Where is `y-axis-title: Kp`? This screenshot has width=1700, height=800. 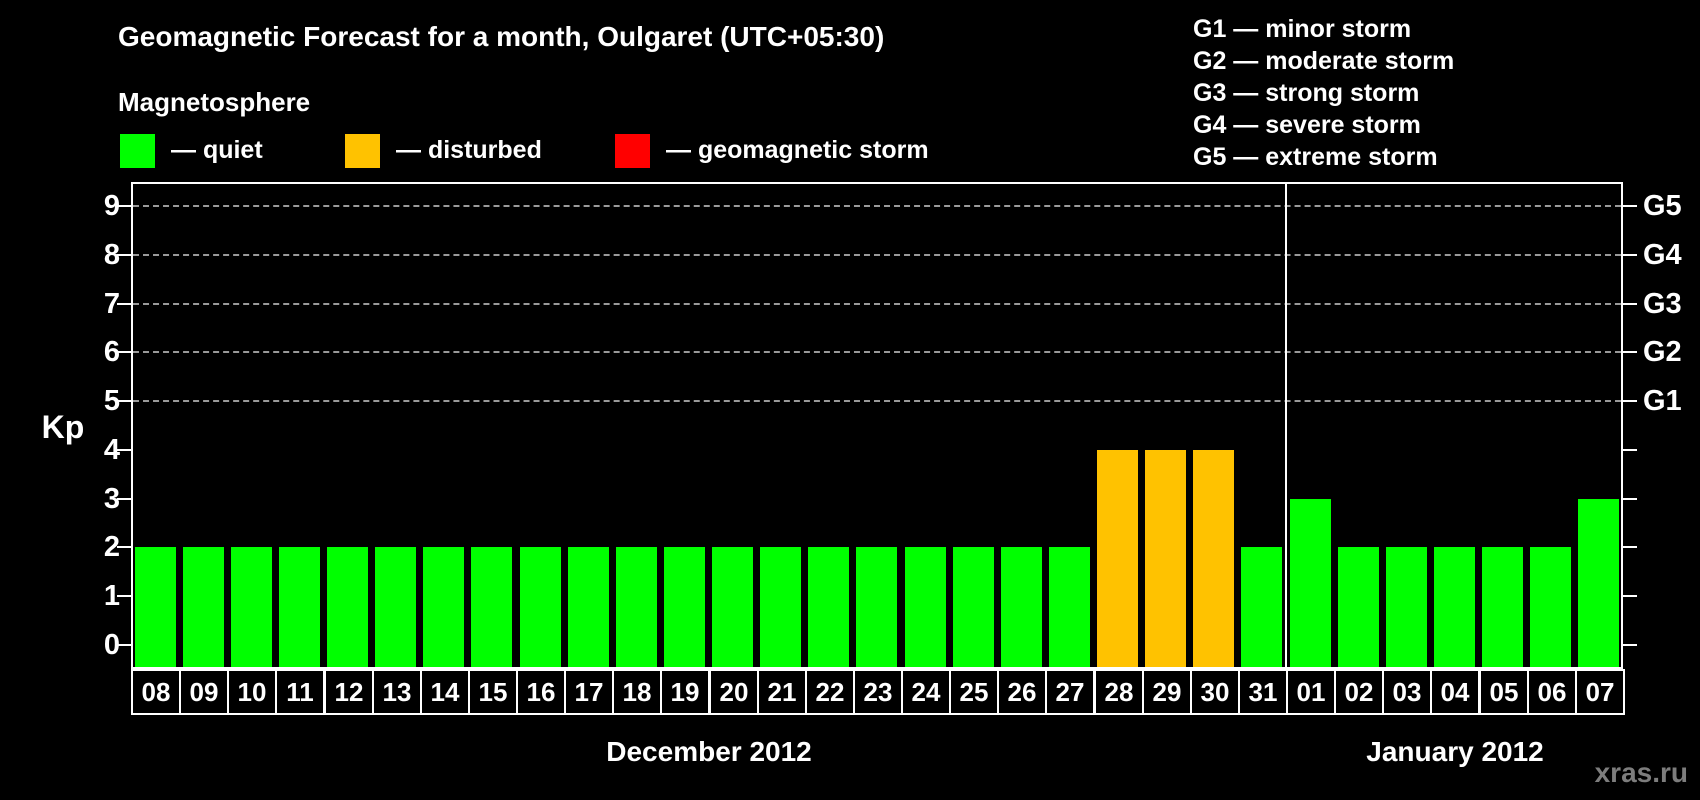
y-axis-title: Kp is located at coordinates (63, 427).